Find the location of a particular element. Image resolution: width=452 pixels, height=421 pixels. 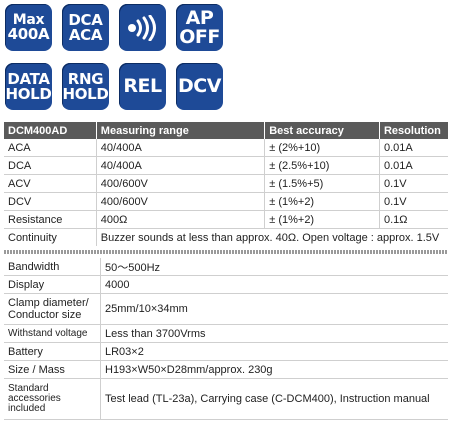

spec-value: LR03×2 is located at coordinates (274, 351).